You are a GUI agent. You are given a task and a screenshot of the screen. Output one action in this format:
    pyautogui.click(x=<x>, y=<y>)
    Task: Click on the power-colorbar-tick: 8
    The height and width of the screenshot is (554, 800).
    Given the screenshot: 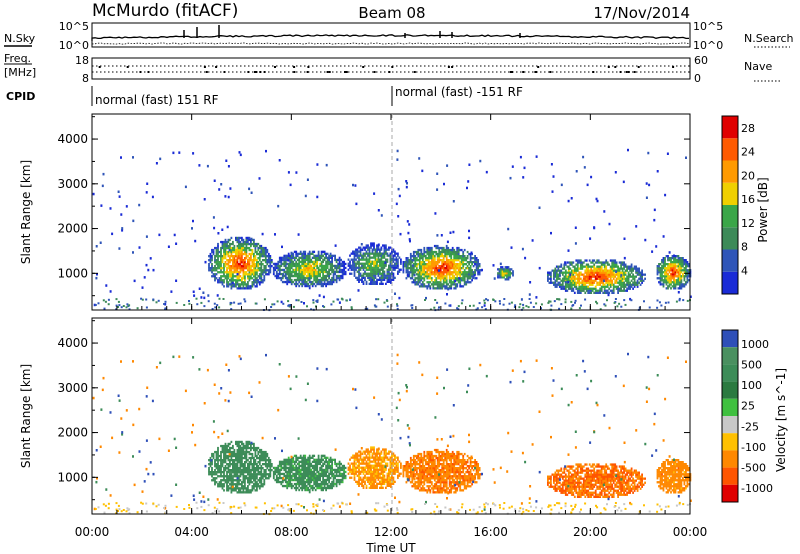 What is the action you would take?
    pyautogui.click(x=744, y=247)
    